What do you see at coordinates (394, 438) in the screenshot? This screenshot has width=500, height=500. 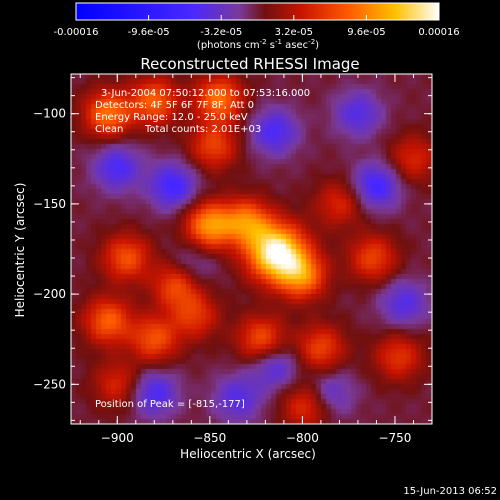 I see `x-tick-label: −750` at bounding box center [394, 438].